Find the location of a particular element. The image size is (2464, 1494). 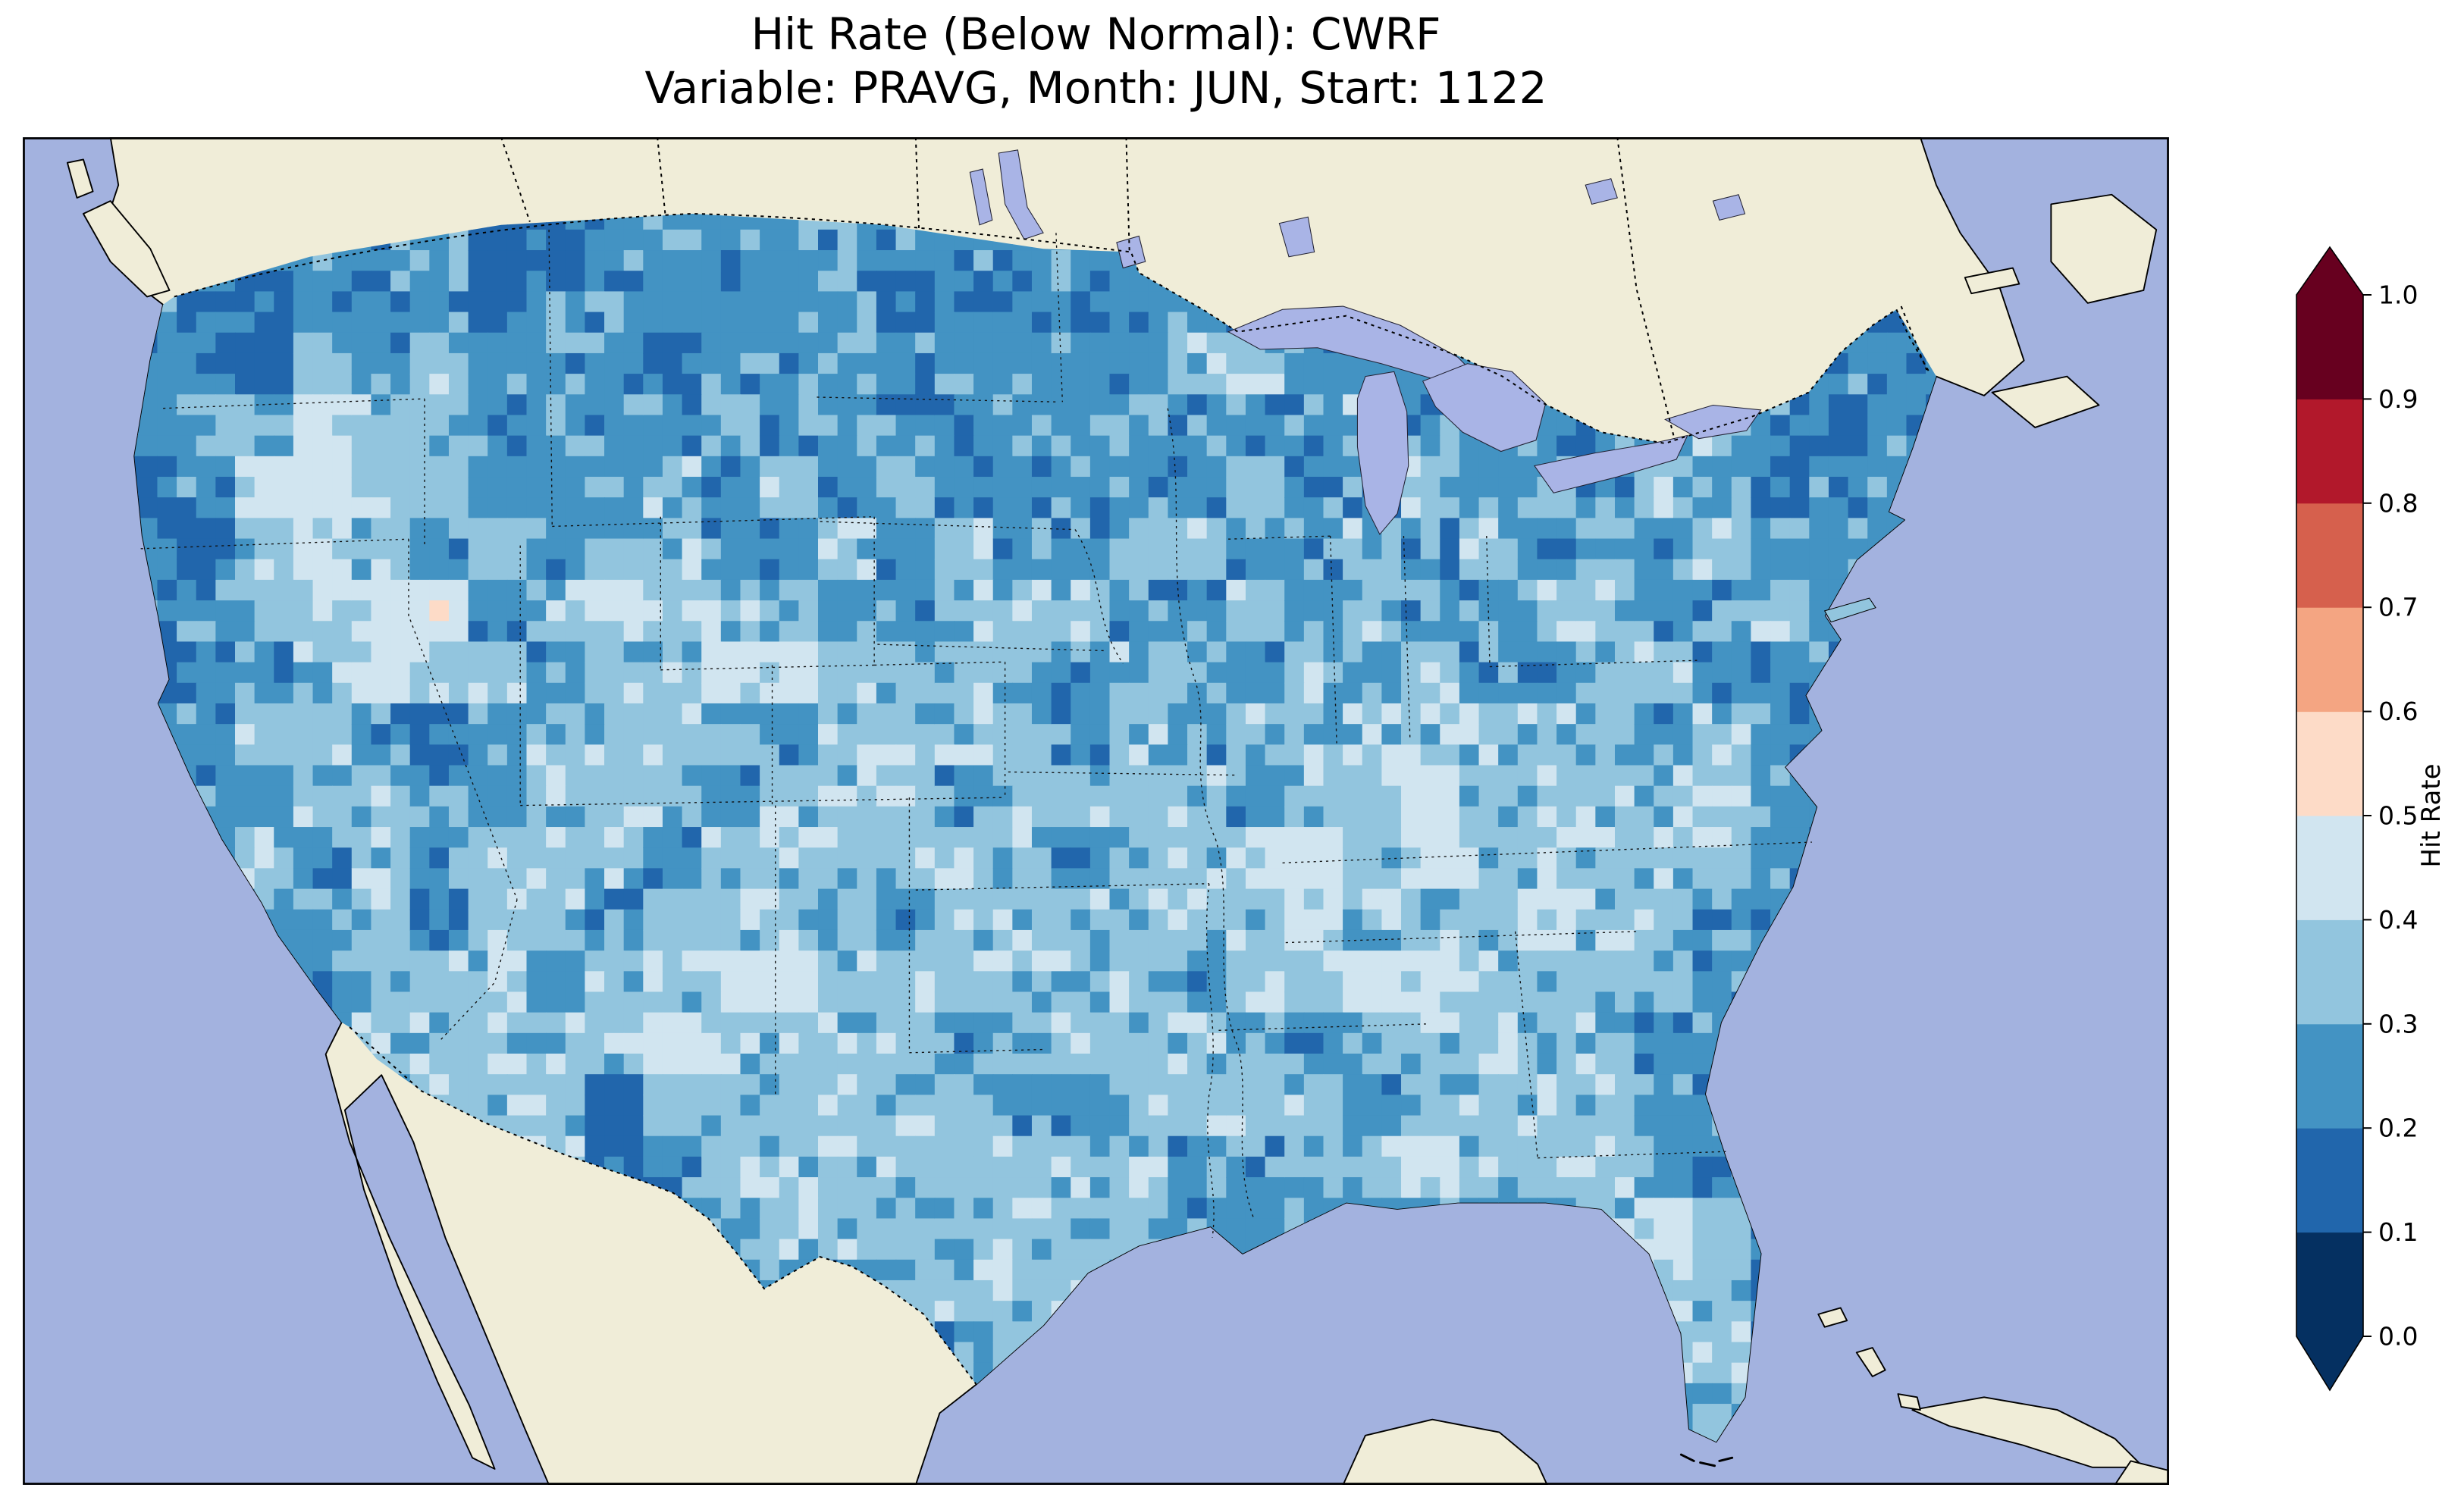

canada-us-border is located at coordinates (1052, 328).